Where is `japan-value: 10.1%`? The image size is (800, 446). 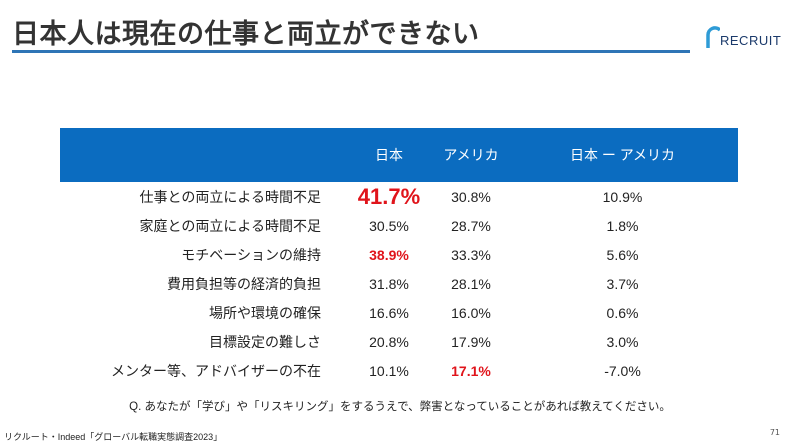
japan-value: 10.1% is located at coordinates (389, 370).